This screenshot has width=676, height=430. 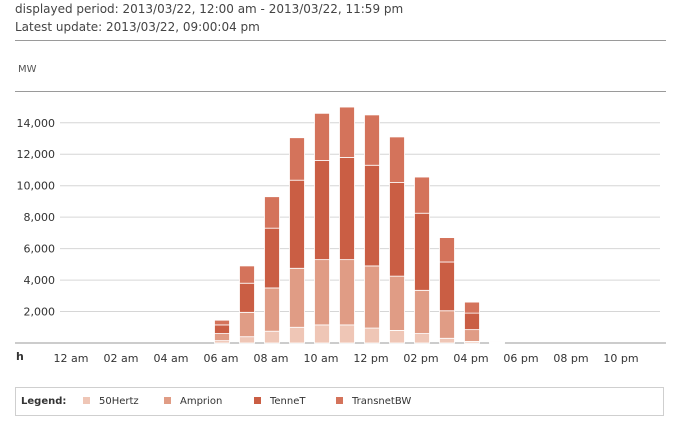 I want to click on x-axis-label: h, so click(x=20, y=356).